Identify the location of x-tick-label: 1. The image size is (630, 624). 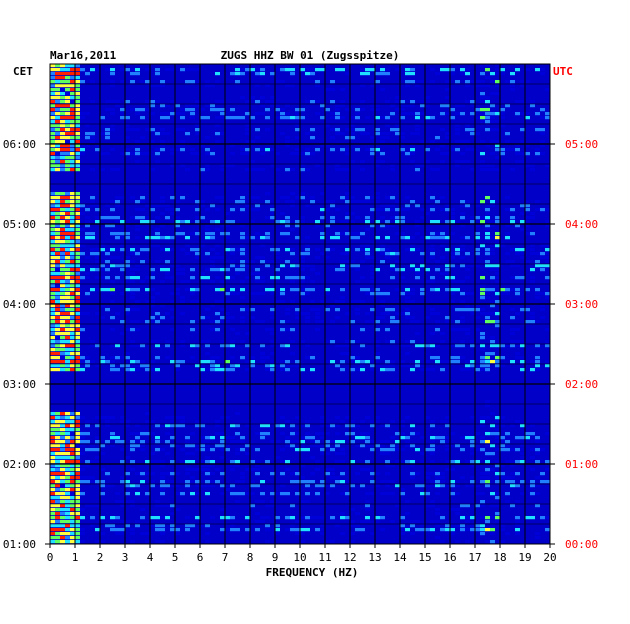
(75, 557).